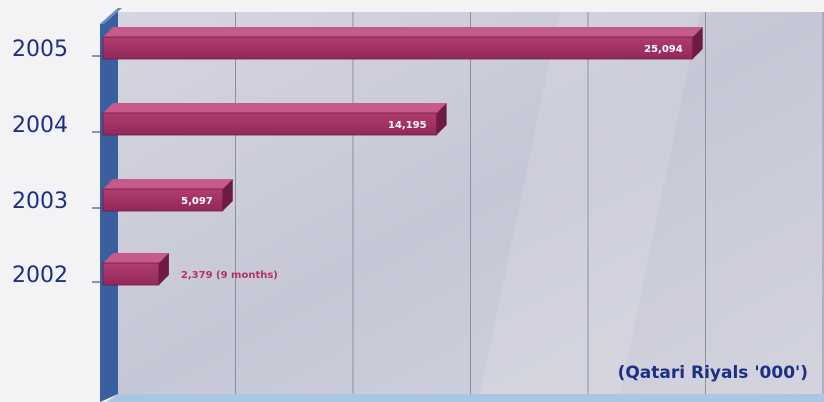 This screenshot has width=824, height=402. I want to click on category-label-2002: 2002, so click(40, 275).